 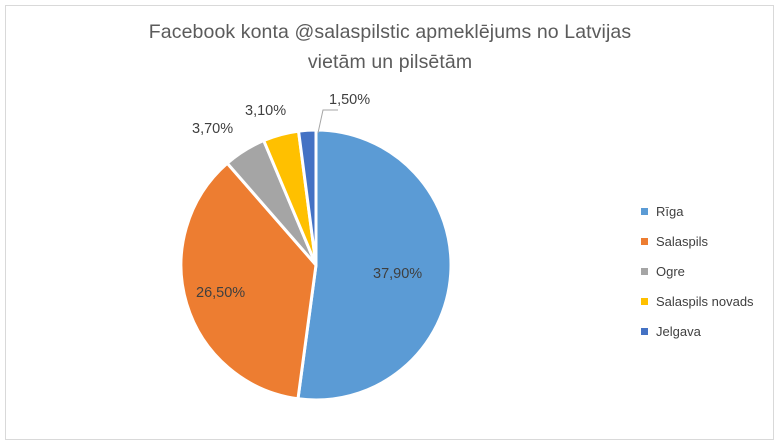 What do you see at coordinates (644, 331) in the screenshot?
I see `legend-marker-jelgava` at bounding box center [644, 331].